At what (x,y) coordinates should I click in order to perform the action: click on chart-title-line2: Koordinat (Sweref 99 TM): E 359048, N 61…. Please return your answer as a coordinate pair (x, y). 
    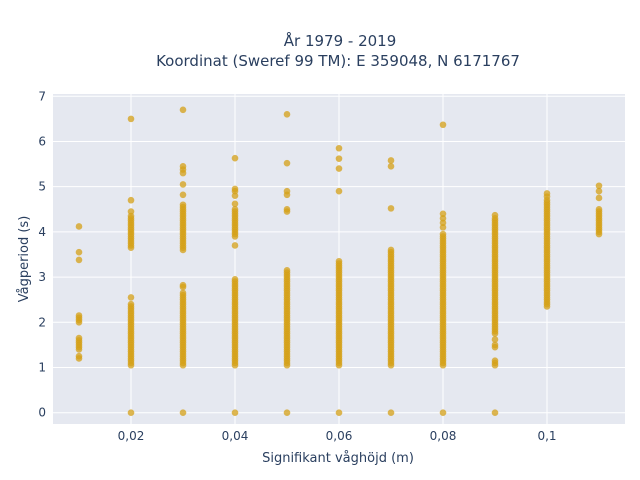
    Looking at the image, I should click on (338, 61).